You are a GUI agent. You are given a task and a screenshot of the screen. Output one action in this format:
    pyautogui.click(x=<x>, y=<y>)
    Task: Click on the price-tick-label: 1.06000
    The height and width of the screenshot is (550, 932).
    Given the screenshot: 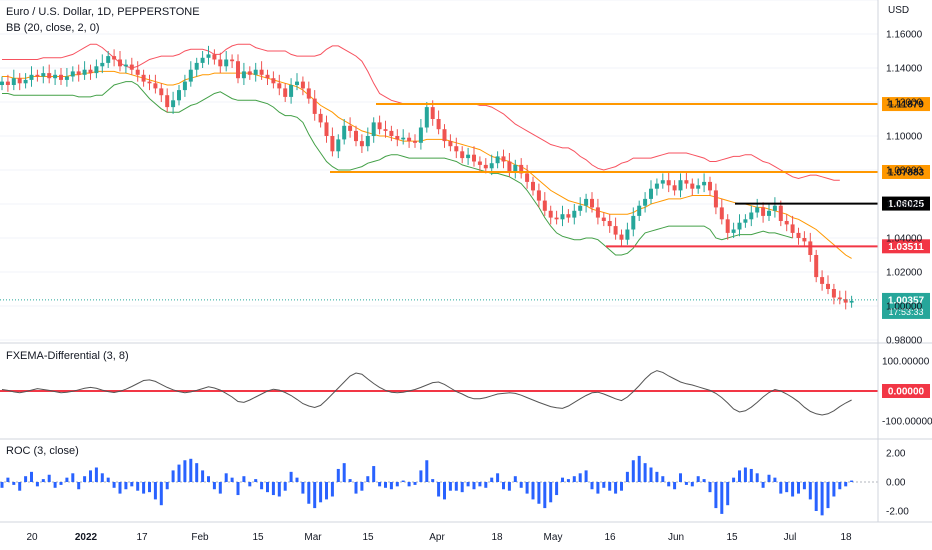 What is the action you would take?
    pyautogui.click(x=904, y=205)
    